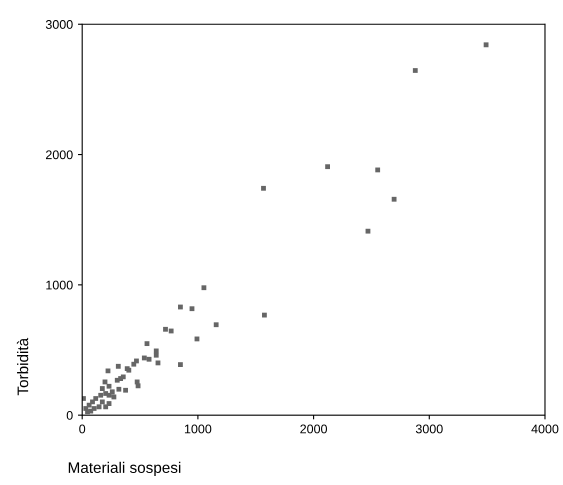 This screenshot has height=485, width=563. I want to click on x-tick-label: 2000, so click(314, 429).